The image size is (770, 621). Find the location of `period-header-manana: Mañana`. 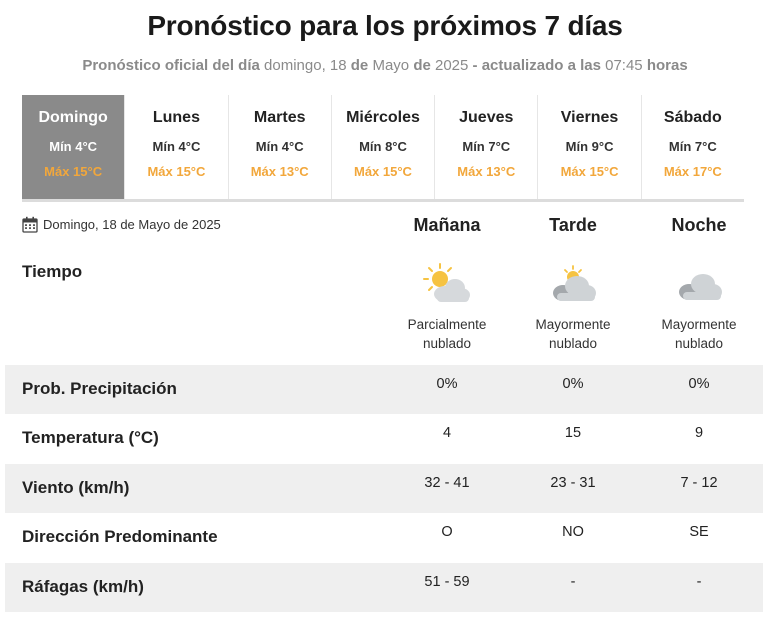

period-header-manana: Mañana is located at coordinates (447, 225).